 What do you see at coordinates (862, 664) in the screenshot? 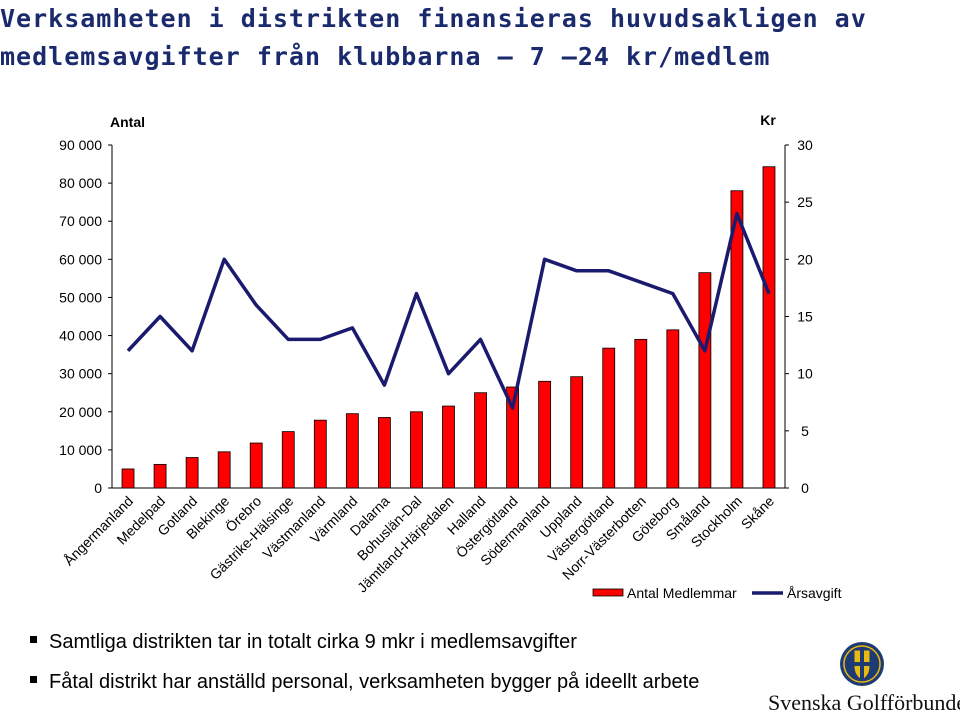
I see `golf-crest-icon` at bounding box center [862, 664].